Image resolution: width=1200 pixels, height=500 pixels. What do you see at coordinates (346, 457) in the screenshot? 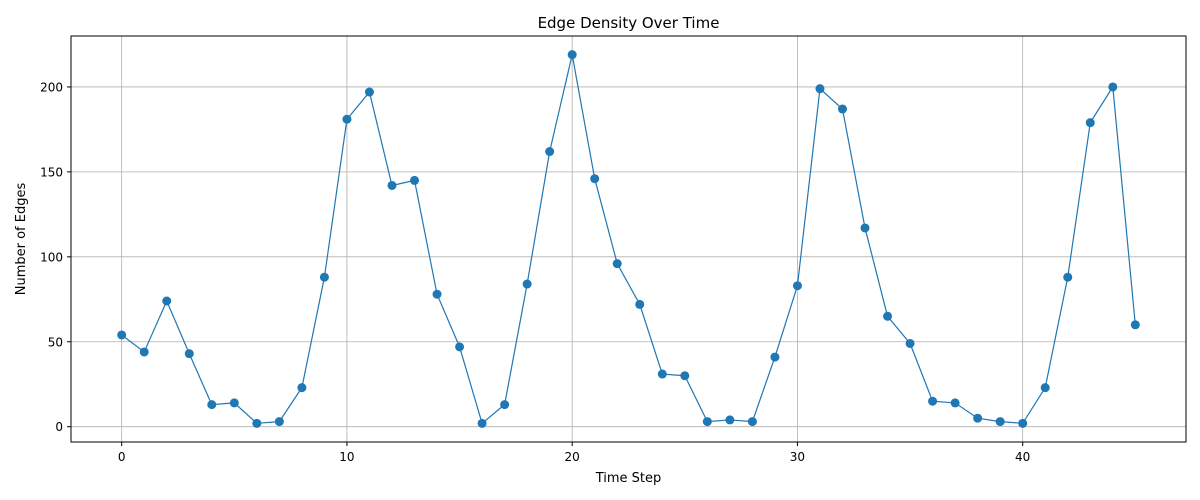
I see `x-tick-label: 10` at bounding box center [346, 457].